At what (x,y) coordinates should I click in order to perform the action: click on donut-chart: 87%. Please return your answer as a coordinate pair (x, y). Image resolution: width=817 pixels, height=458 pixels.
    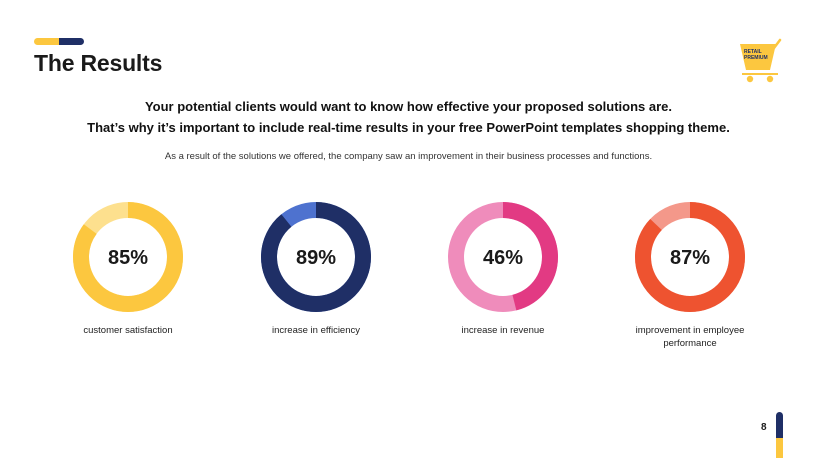
    Looking at the image, I should click on (690, 257).